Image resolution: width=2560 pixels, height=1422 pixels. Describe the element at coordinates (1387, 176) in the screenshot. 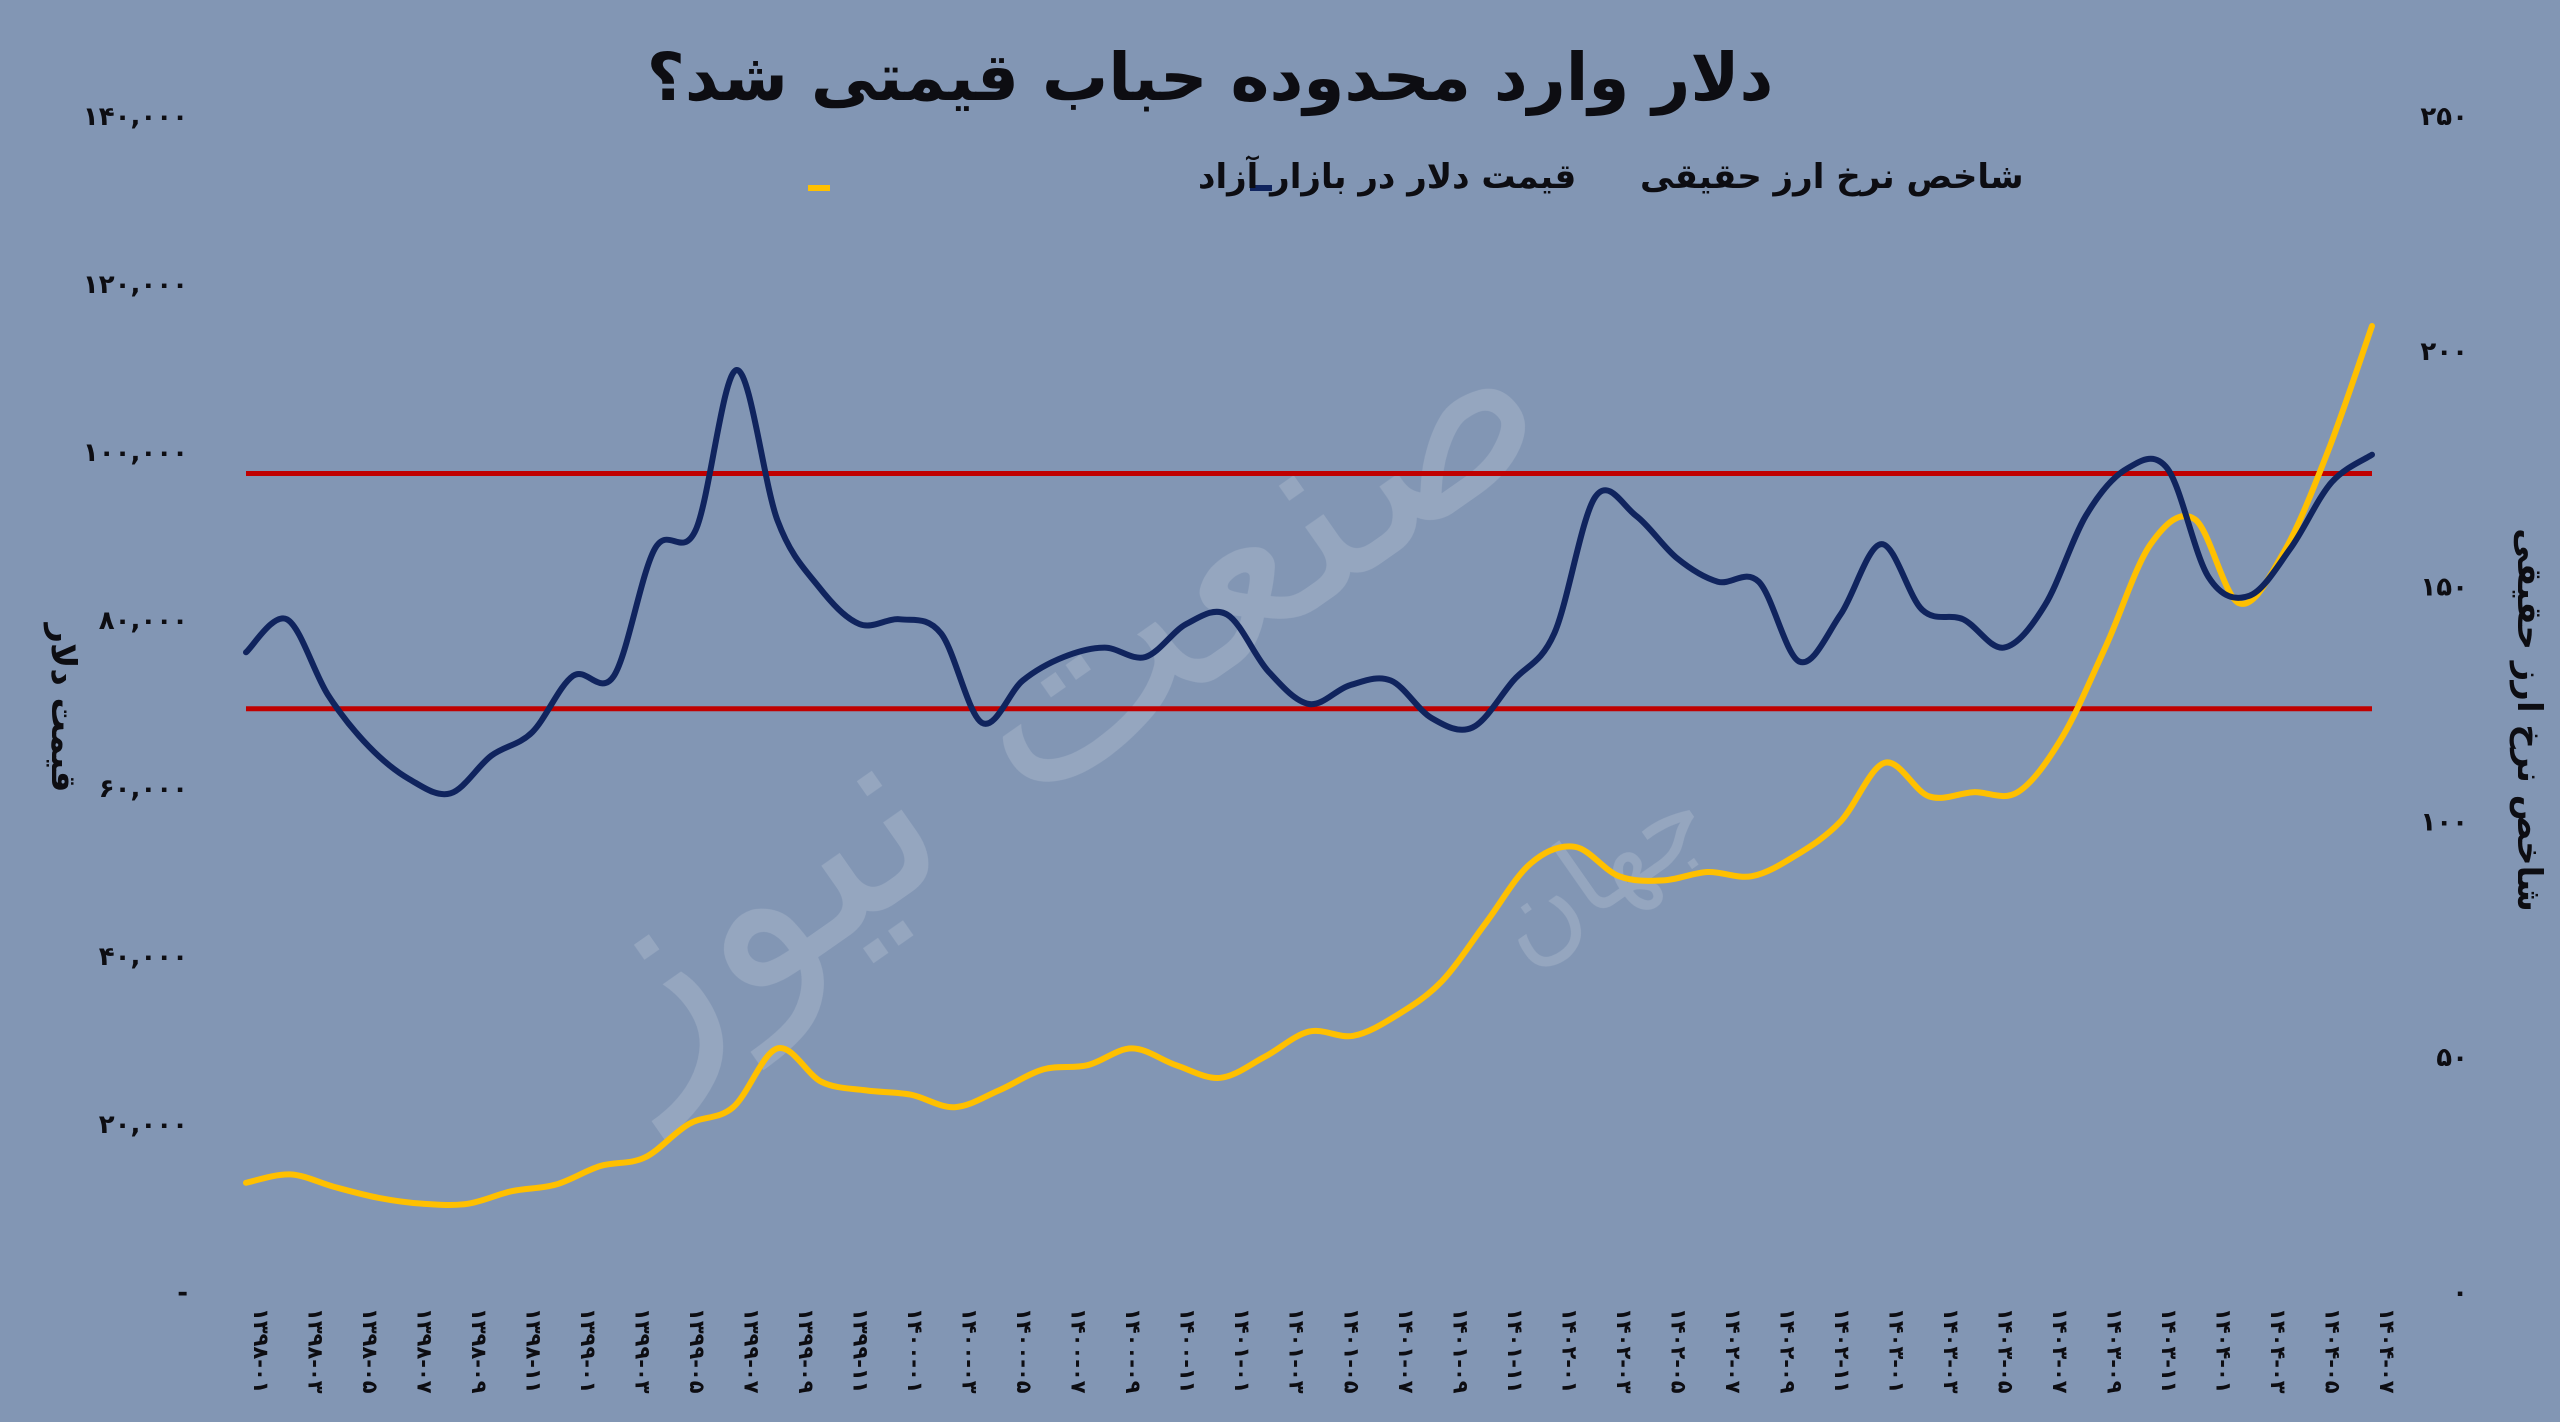

I see `legend-label-price: قیمت دلار در بازار آزاد` at that location.